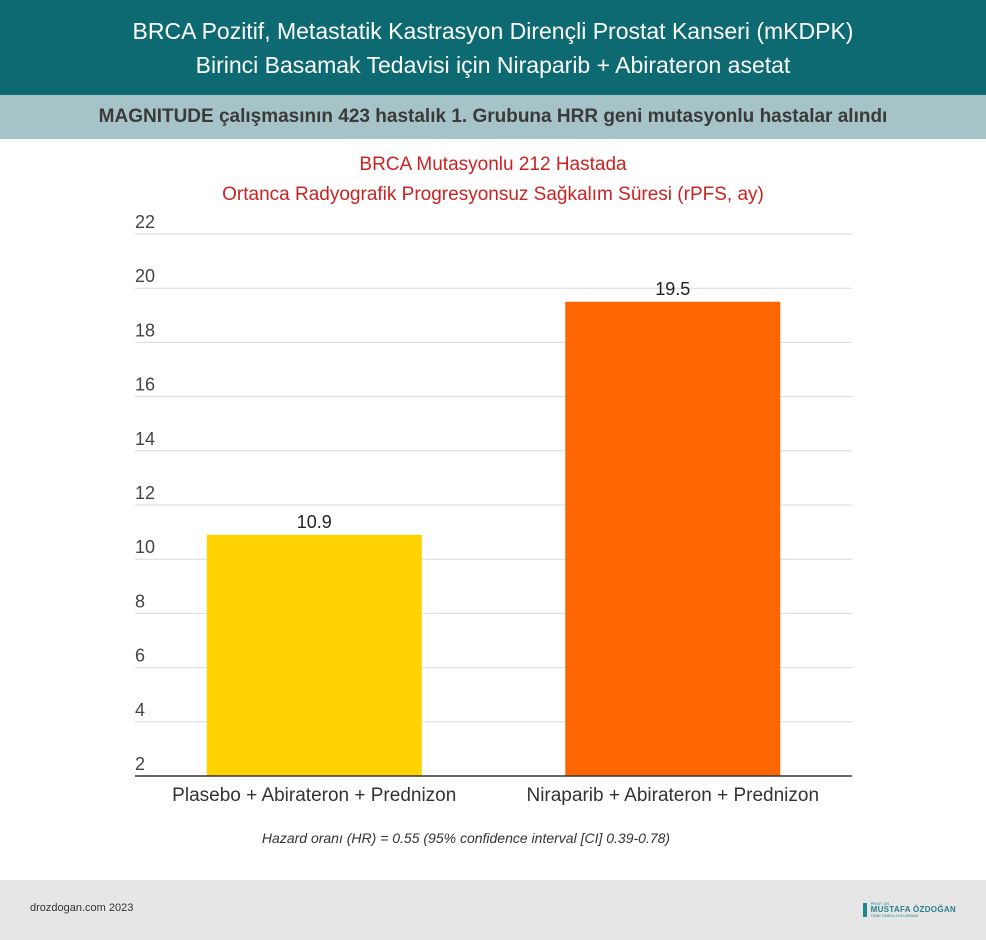 The height and width of the screenshot is (940, 986). Describe the element at coordinates (880, 903) in the screenshot. I see `logo-small-text: PROF. DR.` at that location.